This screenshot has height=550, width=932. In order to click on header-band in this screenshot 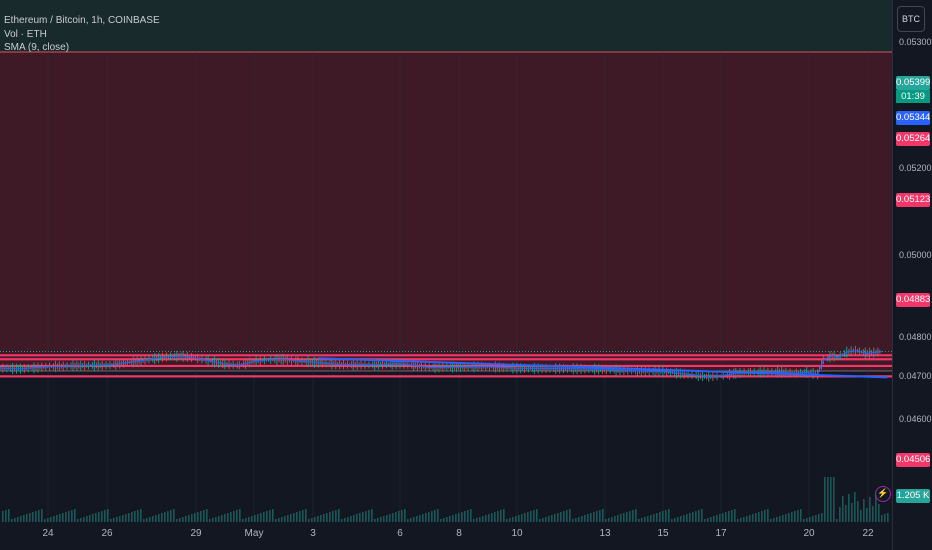, I will do `click(446, 26)`.